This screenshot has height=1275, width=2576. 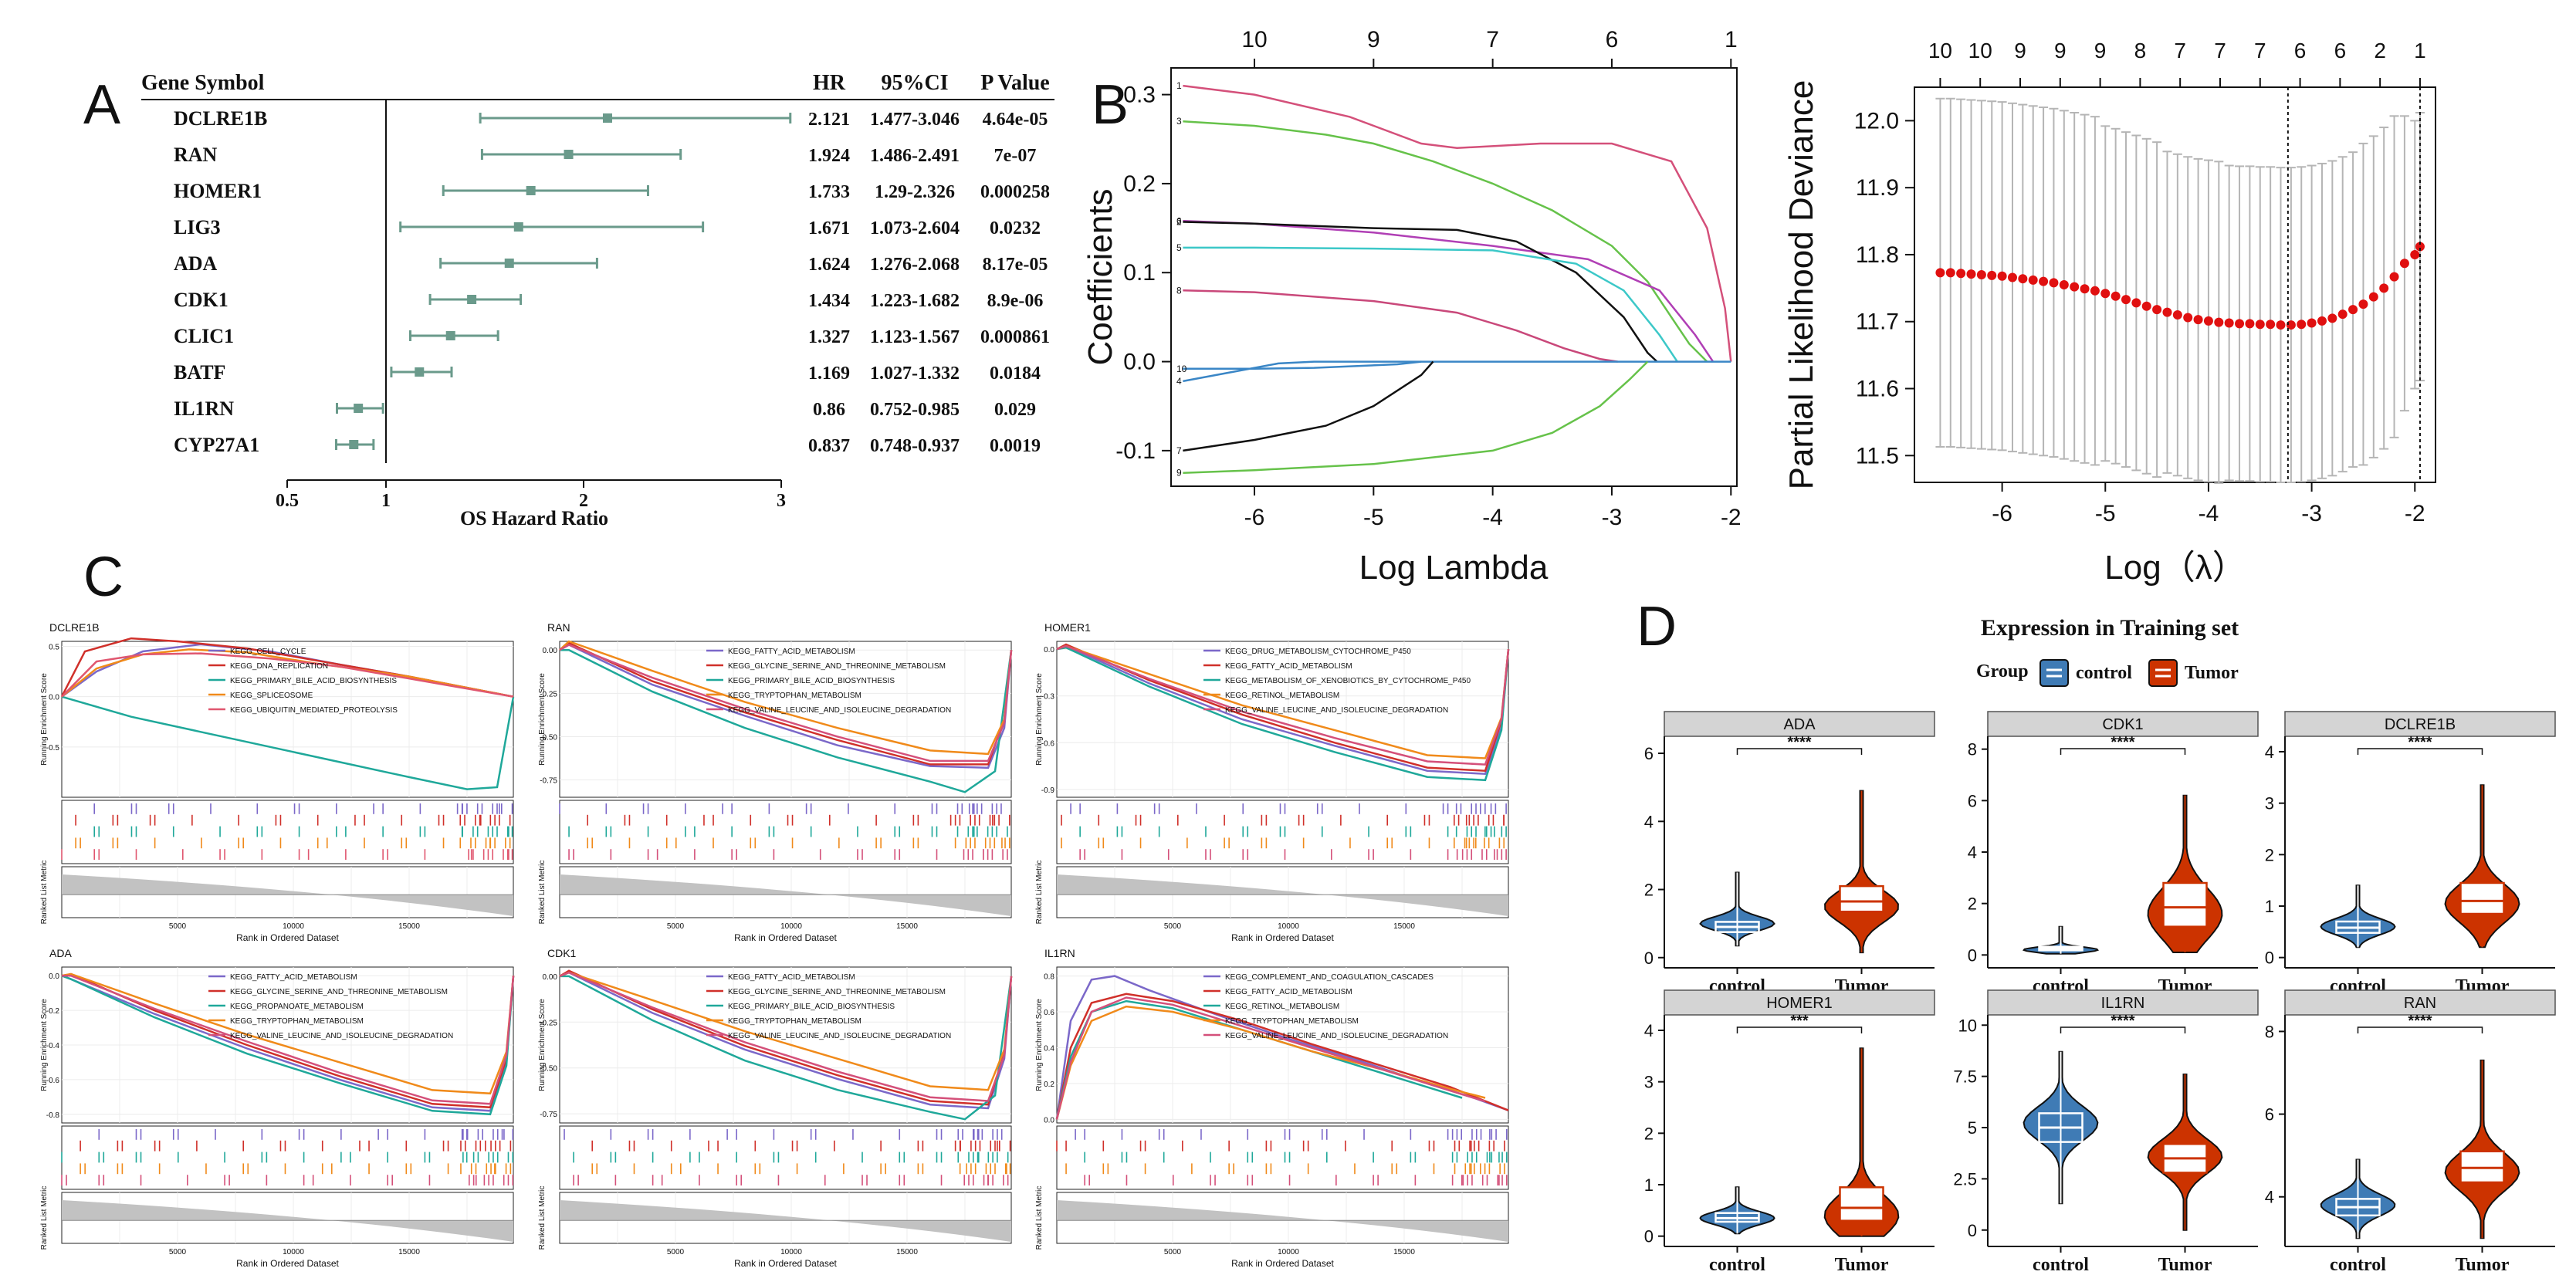 I want to click on group-label: control, so click(x=2358, y=1265).